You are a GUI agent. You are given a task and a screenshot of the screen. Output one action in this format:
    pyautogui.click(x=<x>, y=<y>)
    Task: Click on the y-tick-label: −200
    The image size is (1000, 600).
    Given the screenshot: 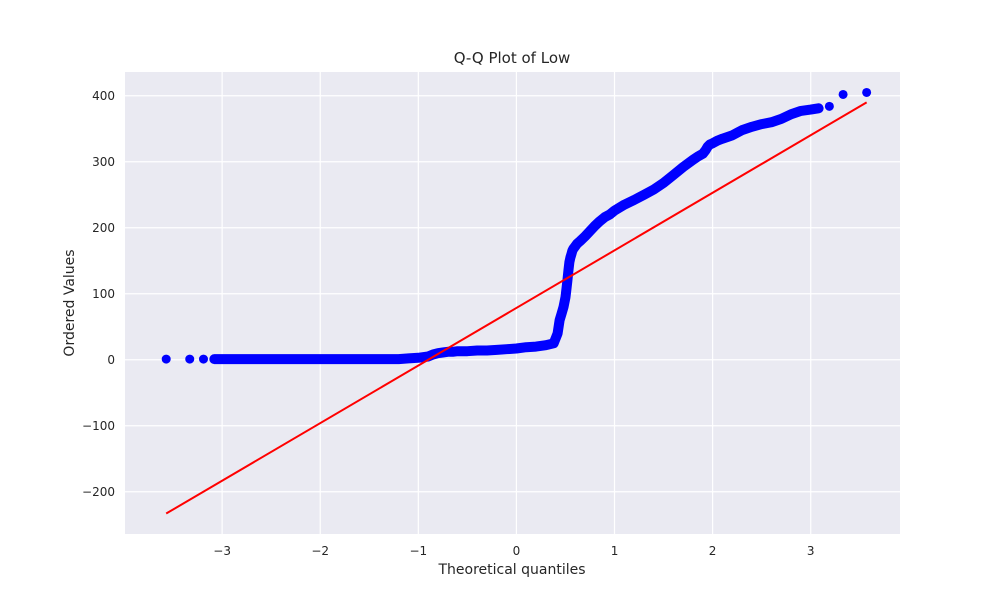 What is the action you would take?
    pyautogui.click(x=98, y=492)
    